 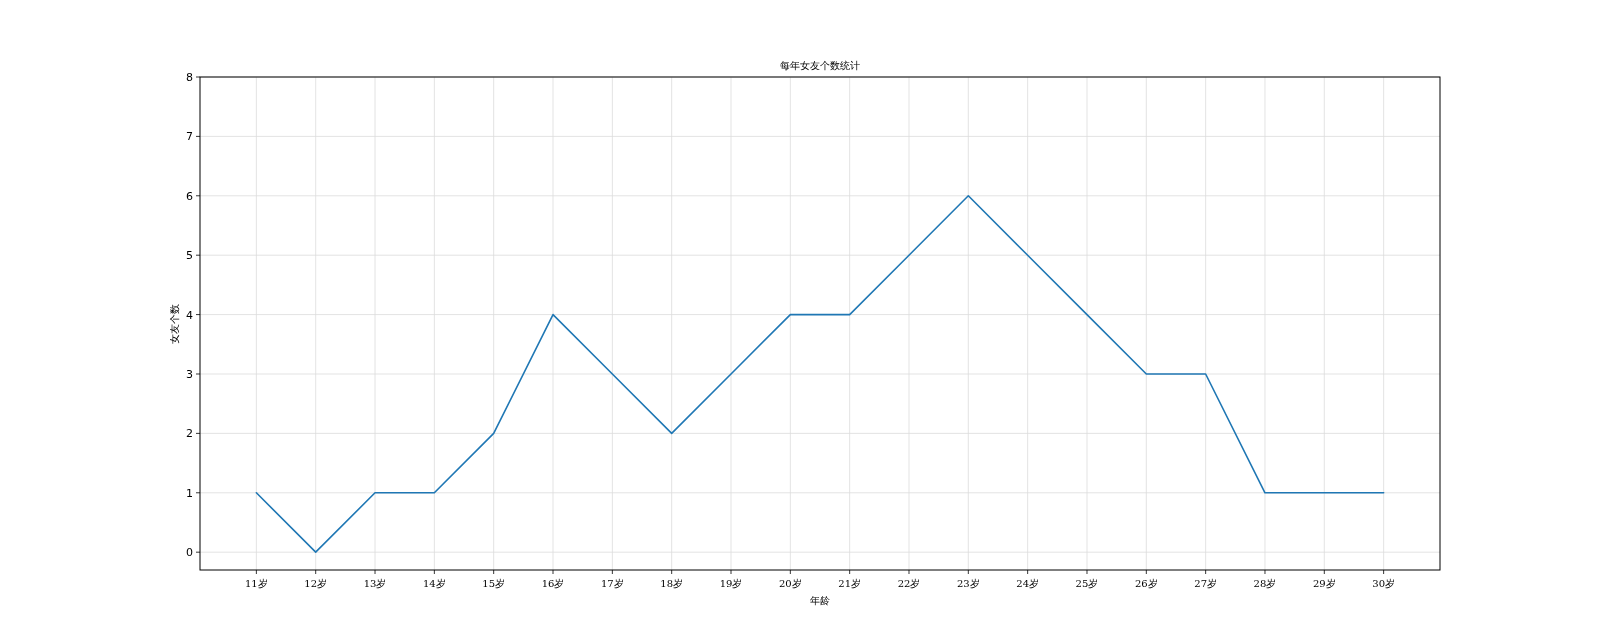 I want to click on x-tick-label: 16岁, so click(x=553, y=583).